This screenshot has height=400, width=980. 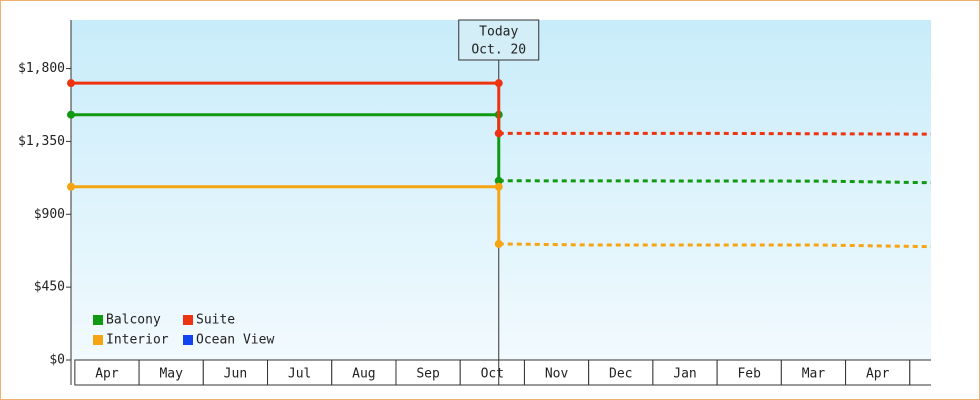 I want to click on legend-label: Balcony, so click(x=133, y=320).